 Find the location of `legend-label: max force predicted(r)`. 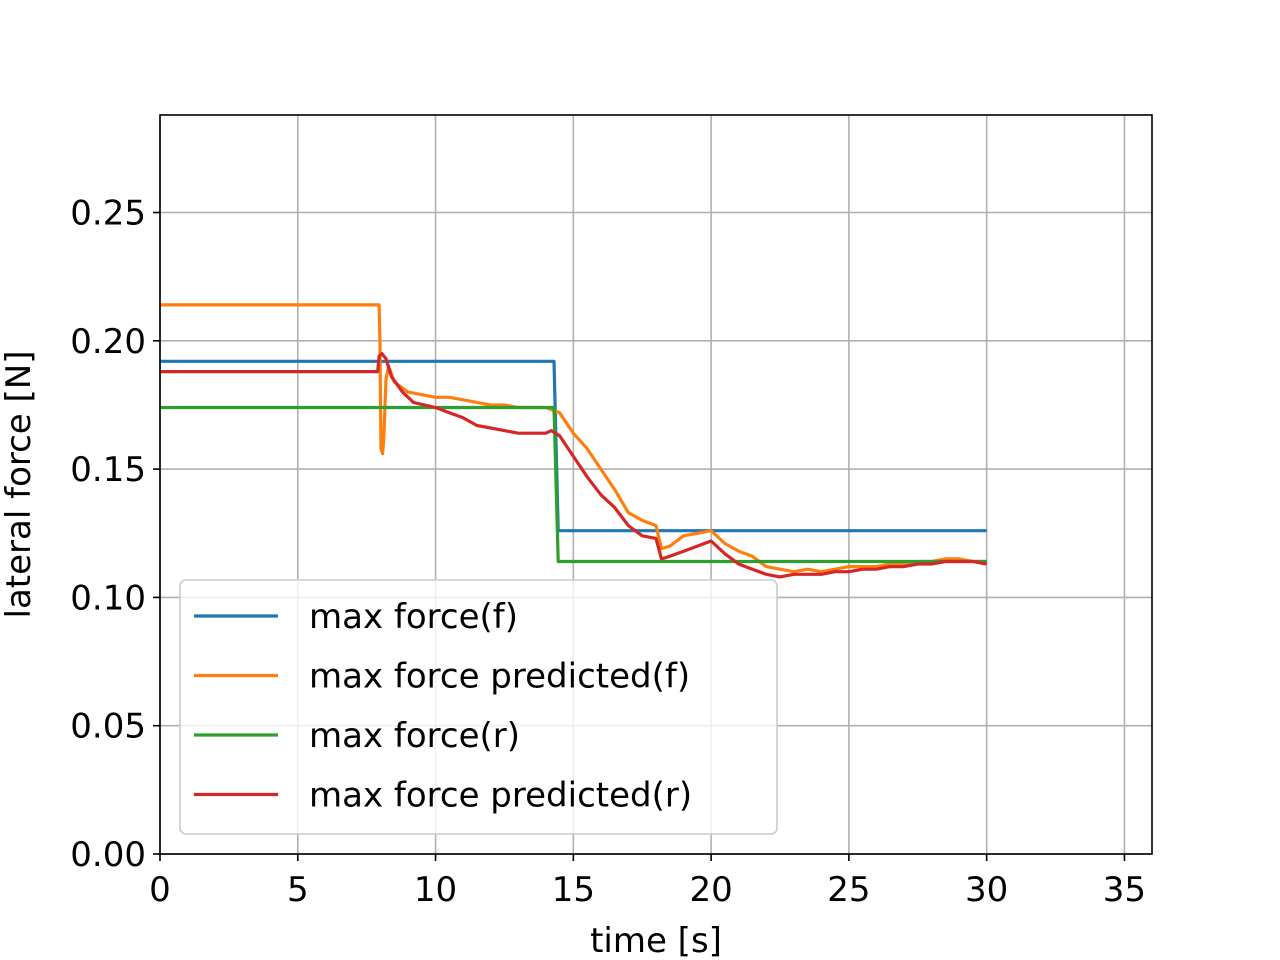

legend-label: max force predicted(r) is located at coordinates (500, 796).